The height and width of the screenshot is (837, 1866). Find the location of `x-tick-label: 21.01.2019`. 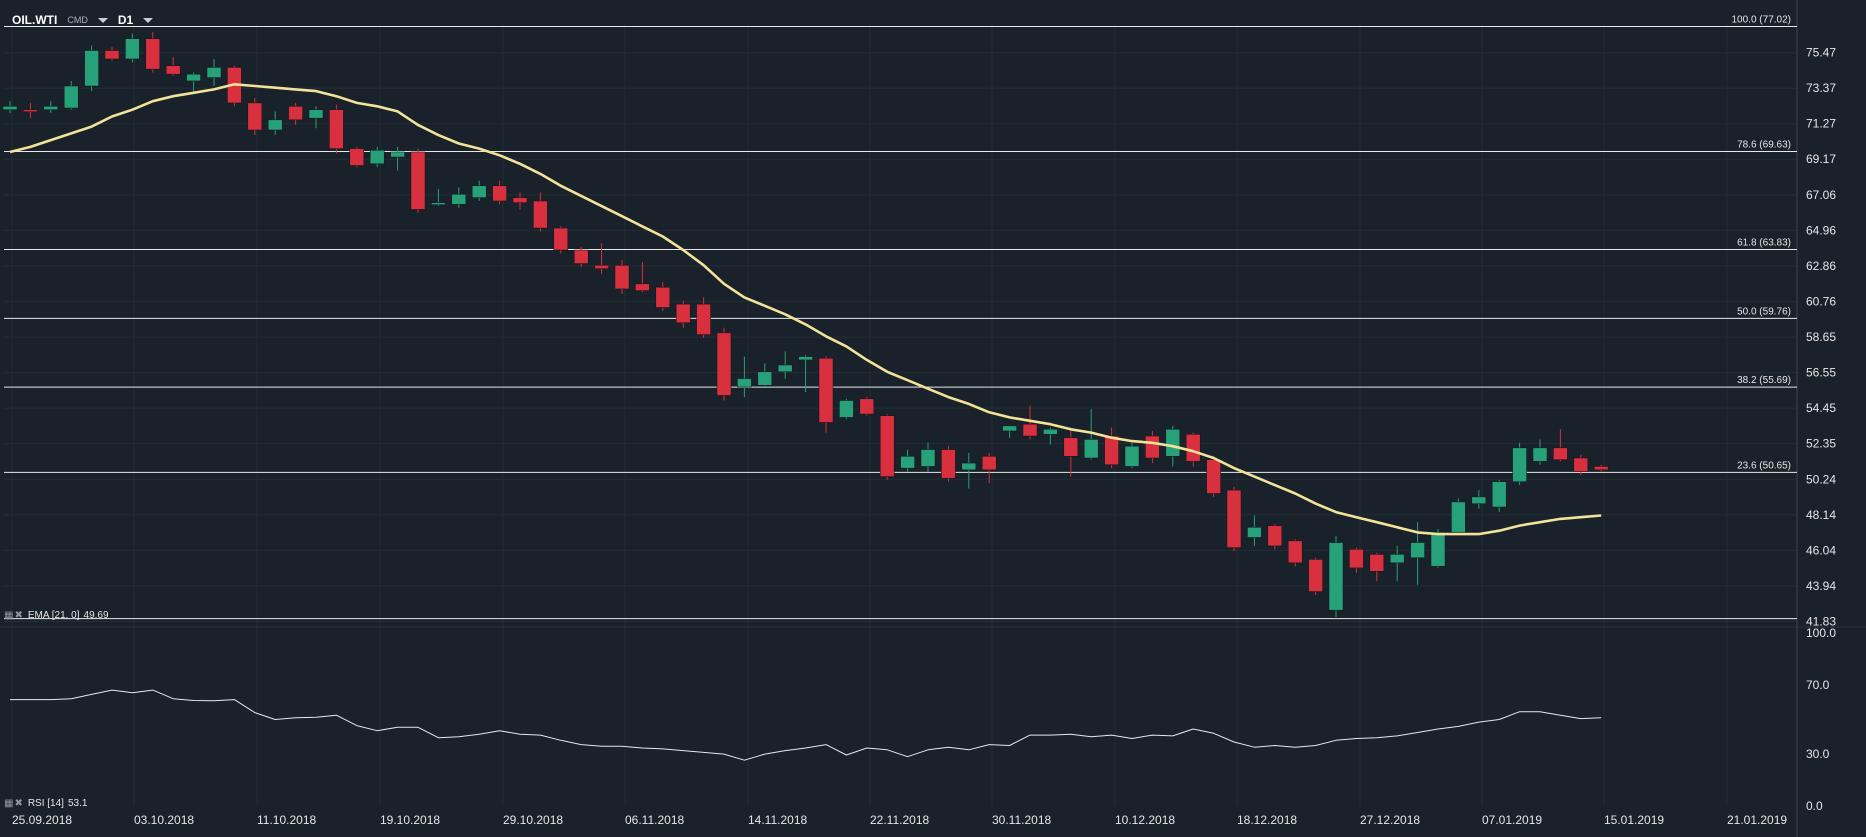

x-tick-label: 21.01.2019 is located at coordinates (1757, 820).